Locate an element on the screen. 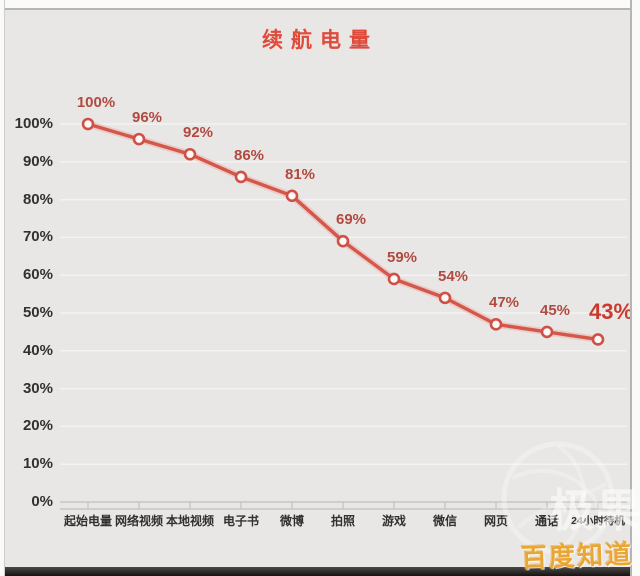 The width and height of the screenshot is (640, 576). watermark-logo-icon is located at coordinates (558, 498).